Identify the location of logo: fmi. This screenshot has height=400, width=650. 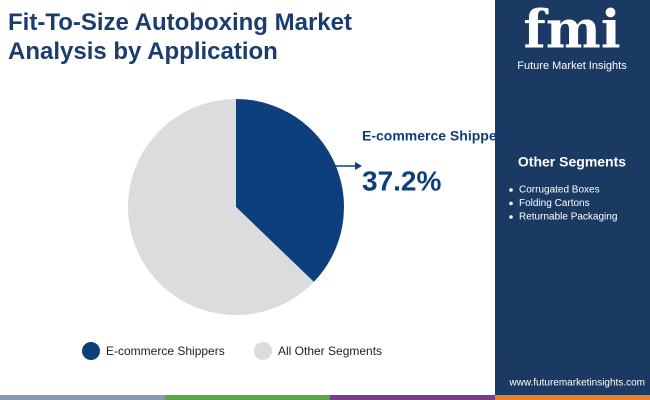
(571, 30).